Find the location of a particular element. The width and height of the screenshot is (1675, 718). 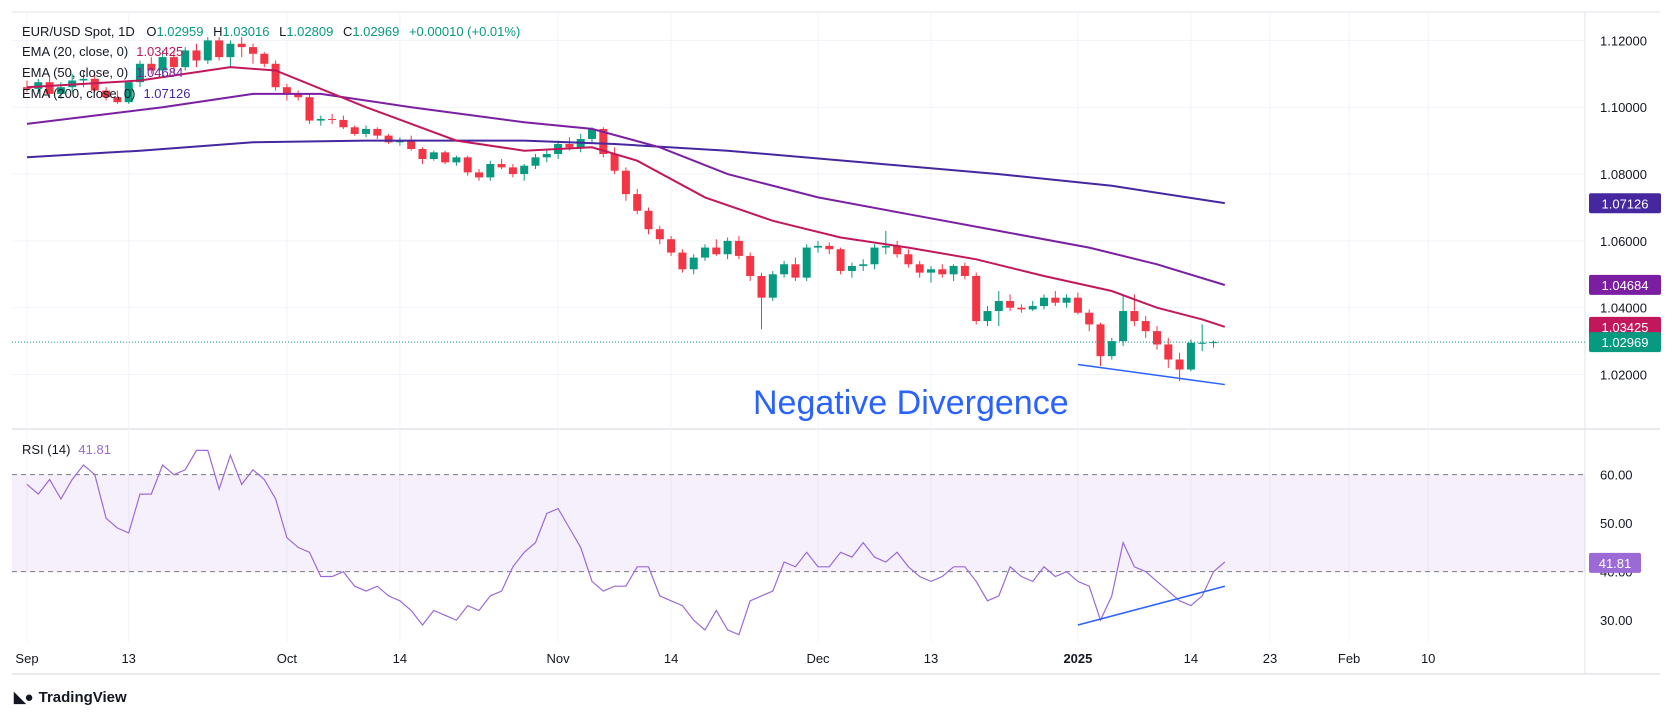

price-divergence-line is located at coordinates (1151, 374).